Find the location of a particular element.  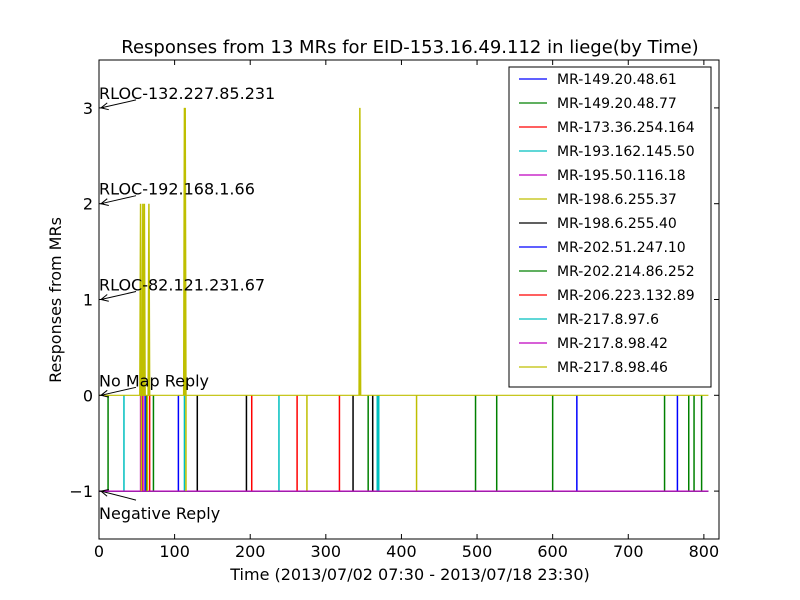

legend-entry: MR-173.36.254.164 is located at coordinates (626, 128).